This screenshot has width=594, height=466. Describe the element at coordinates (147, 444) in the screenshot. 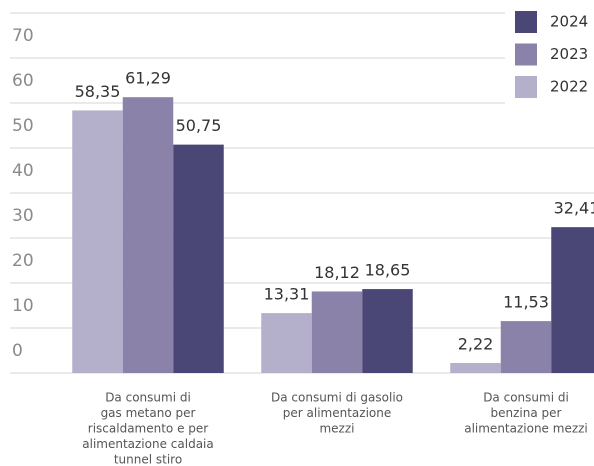

I see `x-tick-label: alimentazione caldaia` at that location.